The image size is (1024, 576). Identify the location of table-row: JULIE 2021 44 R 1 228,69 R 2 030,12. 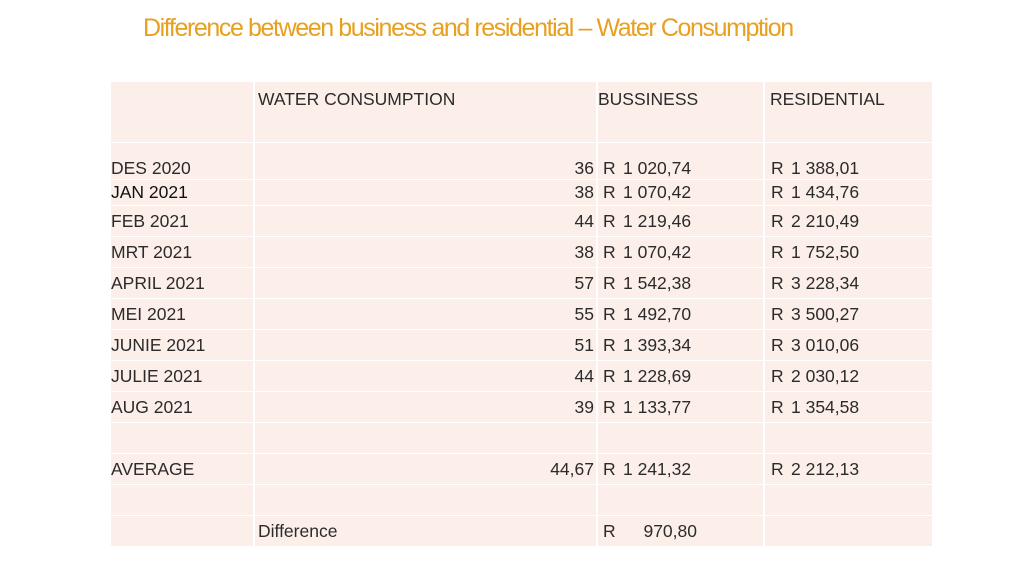
(521, 376).